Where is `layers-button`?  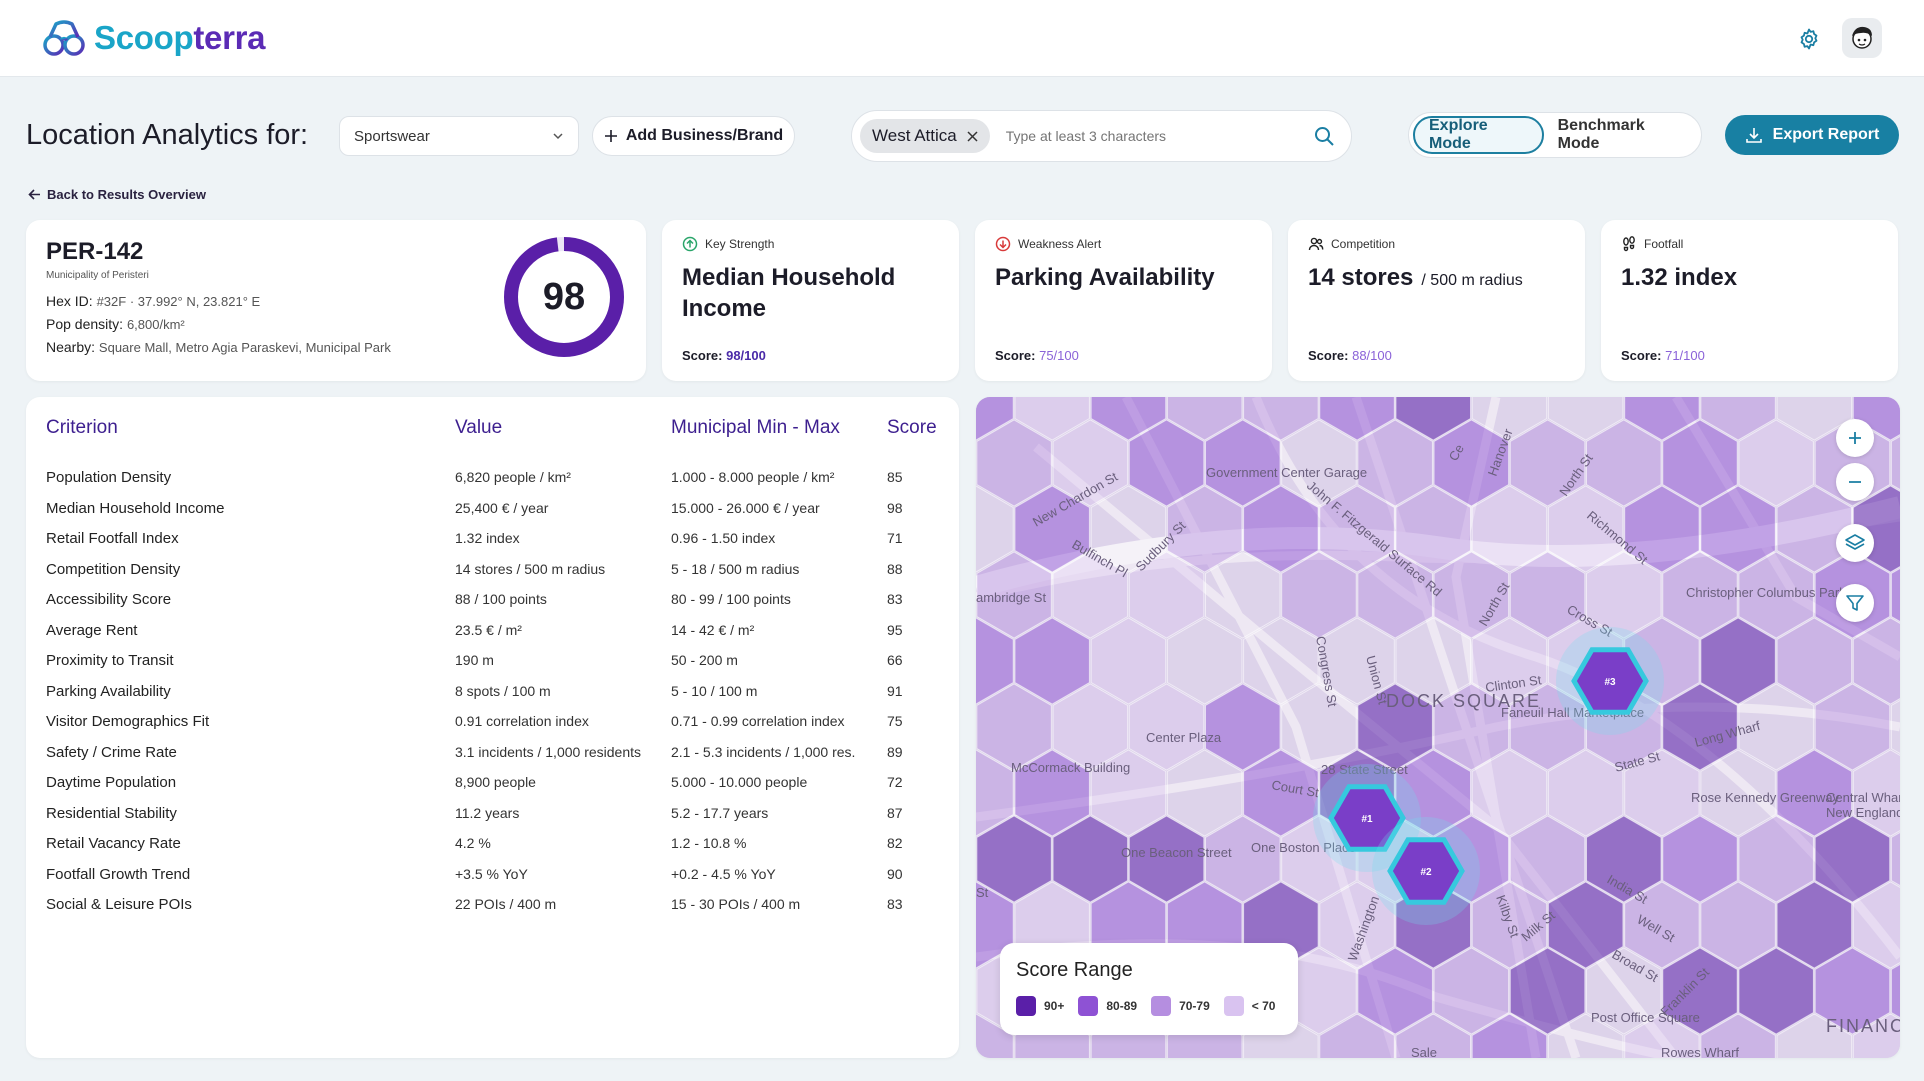 layers-button is located at coordinates (1855, 543).